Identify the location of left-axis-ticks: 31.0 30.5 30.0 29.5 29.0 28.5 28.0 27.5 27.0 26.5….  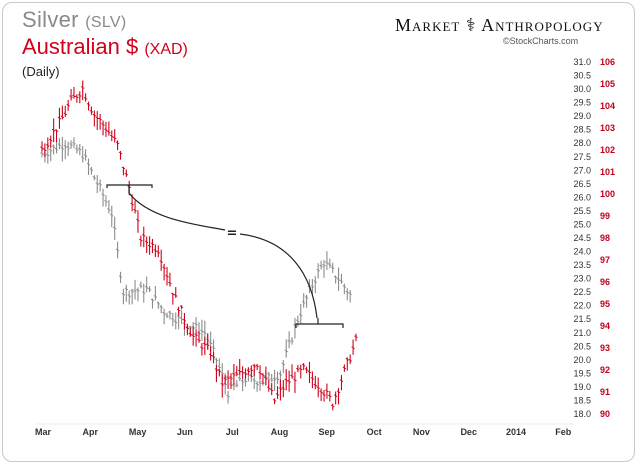
(582, 238).